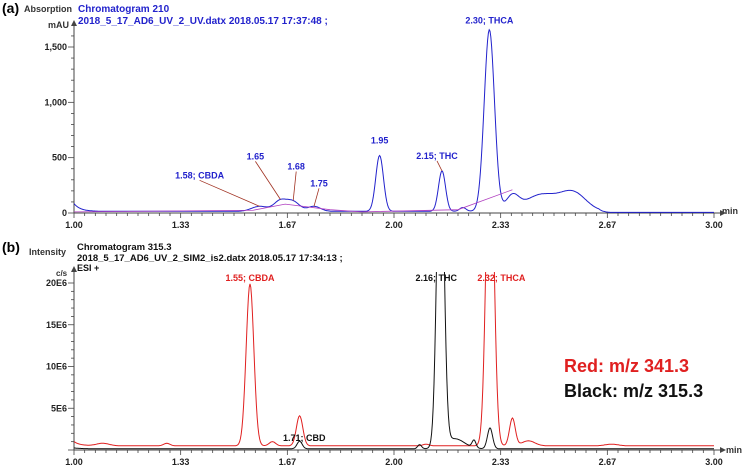 Image resolution: width=746 pixels, height=471 pixels. I want to click on peak-label: 2.16; THC, so click(436, 278).